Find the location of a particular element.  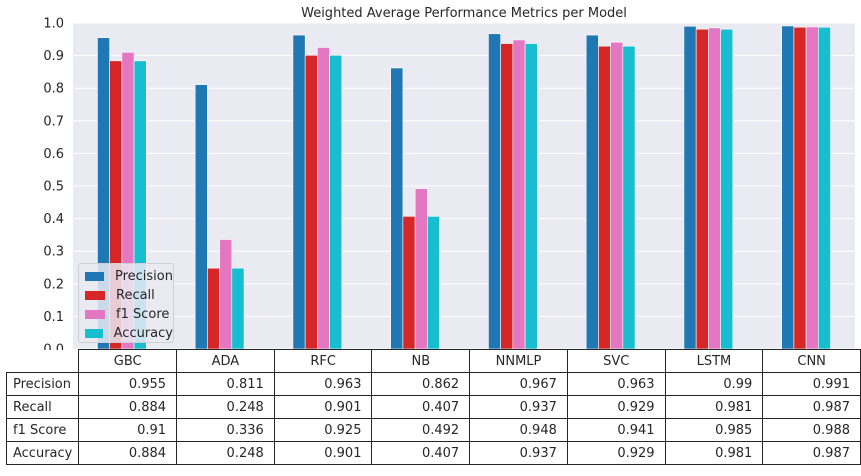

bar-recall-nnmlp is located at coordinates (507, 196).